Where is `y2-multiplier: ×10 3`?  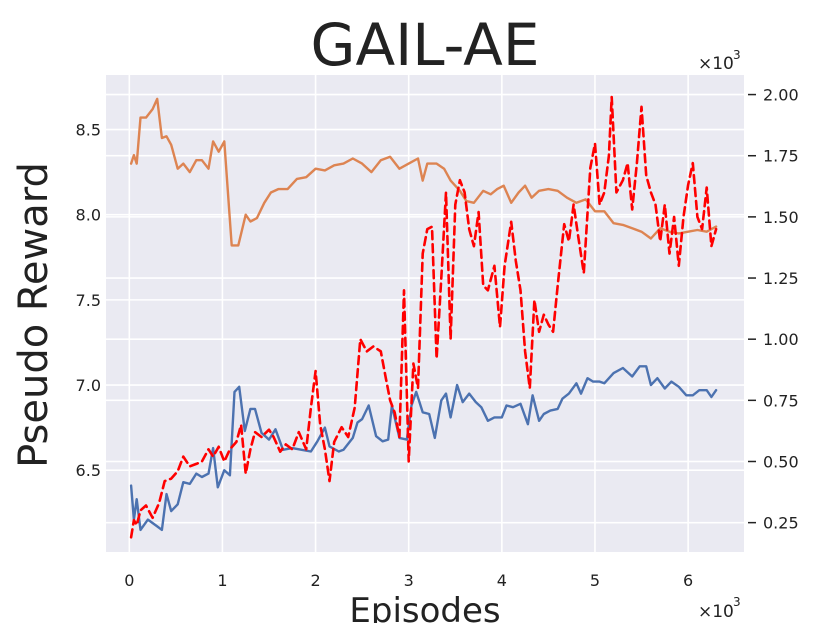 y2-multiplier: ×10 3 is located at coordinates (719, 61).